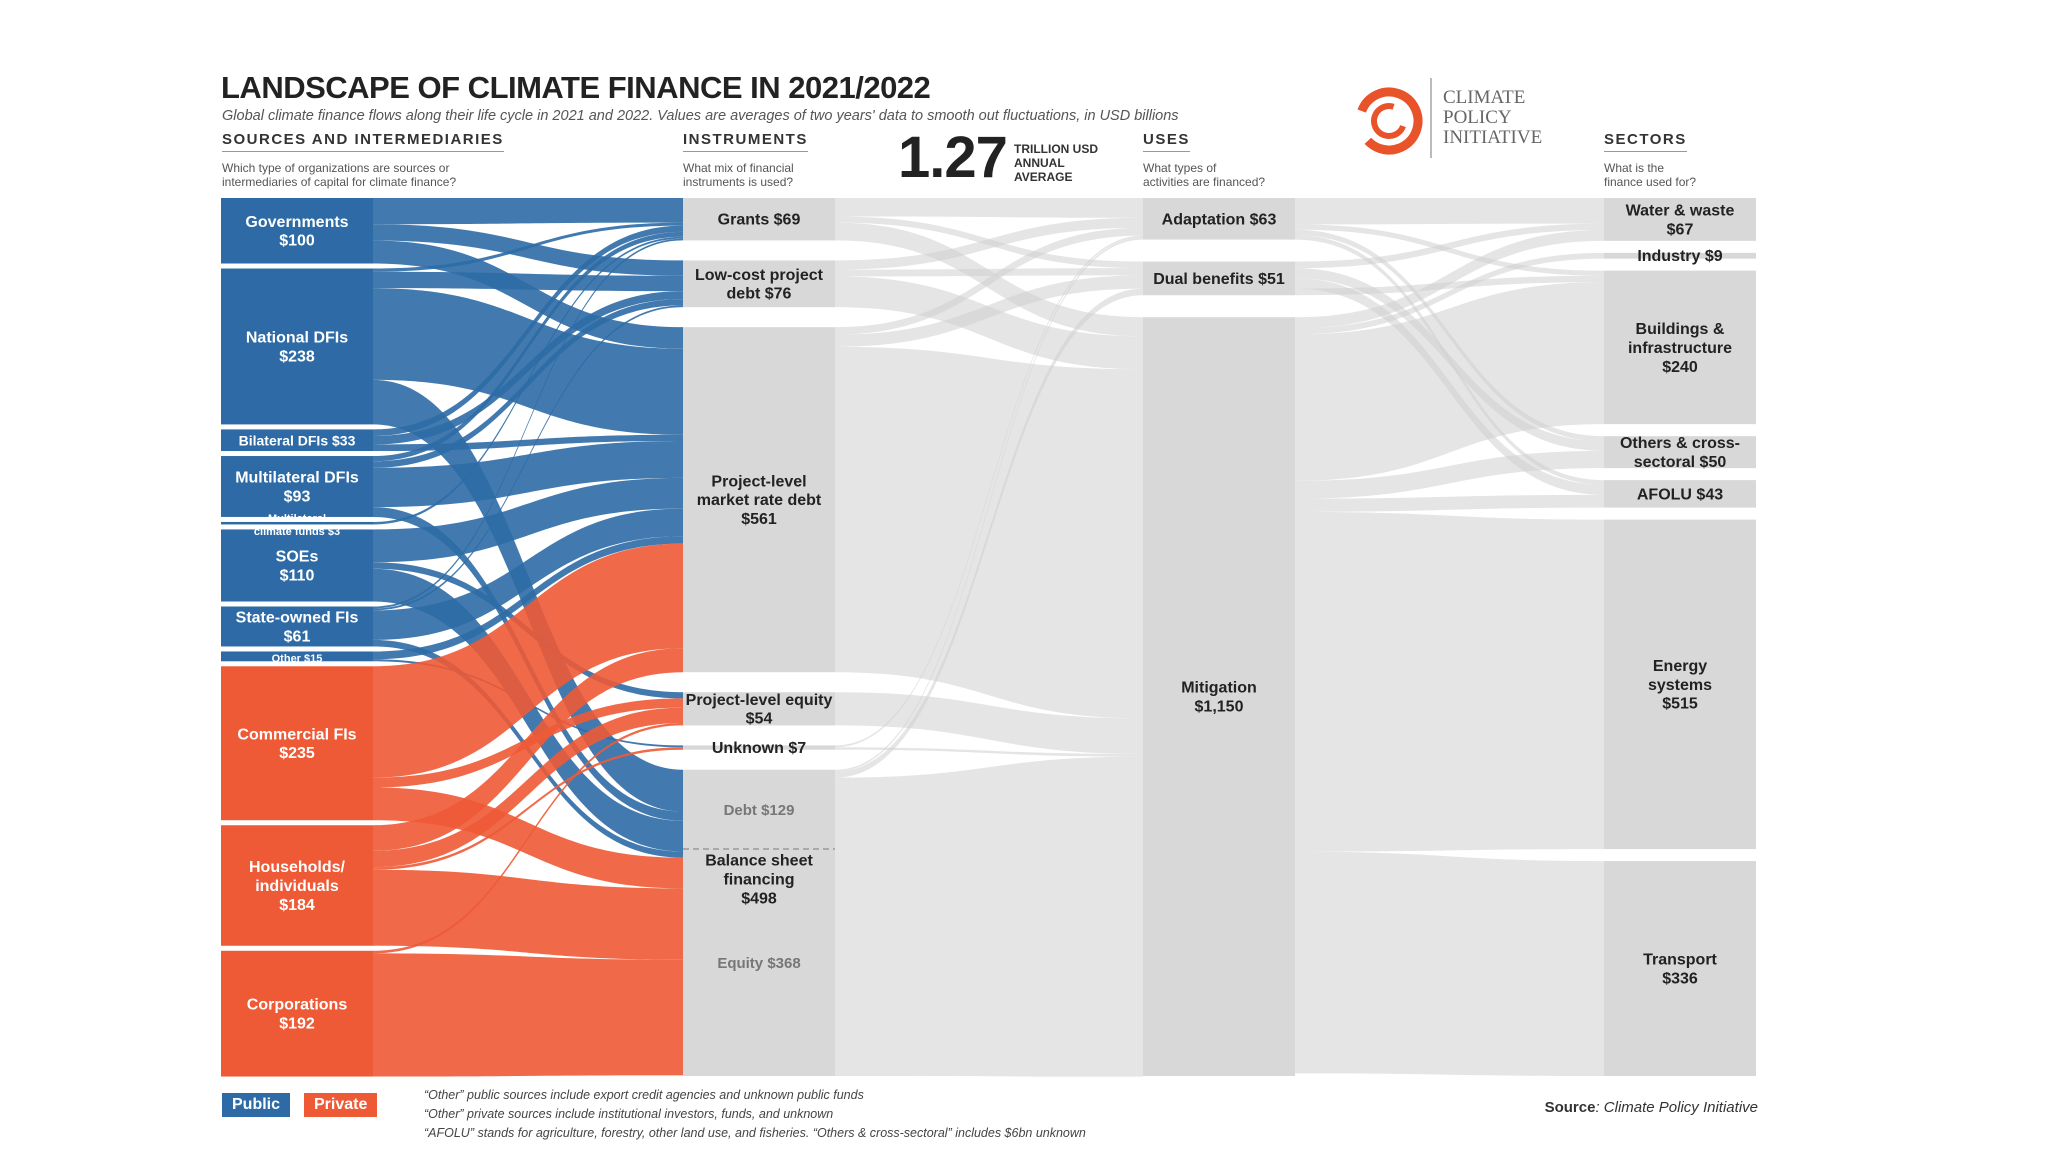  Describe the element at coordinates (1676, 1107) in the screenshot. I see `source-text: : Climate Policy Initiative` at that location.